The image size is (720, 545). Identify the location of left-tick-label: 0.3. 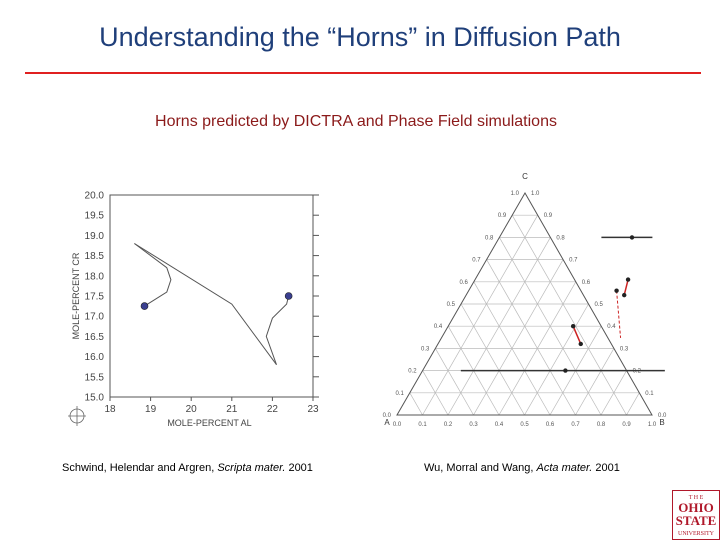
(425, 349).